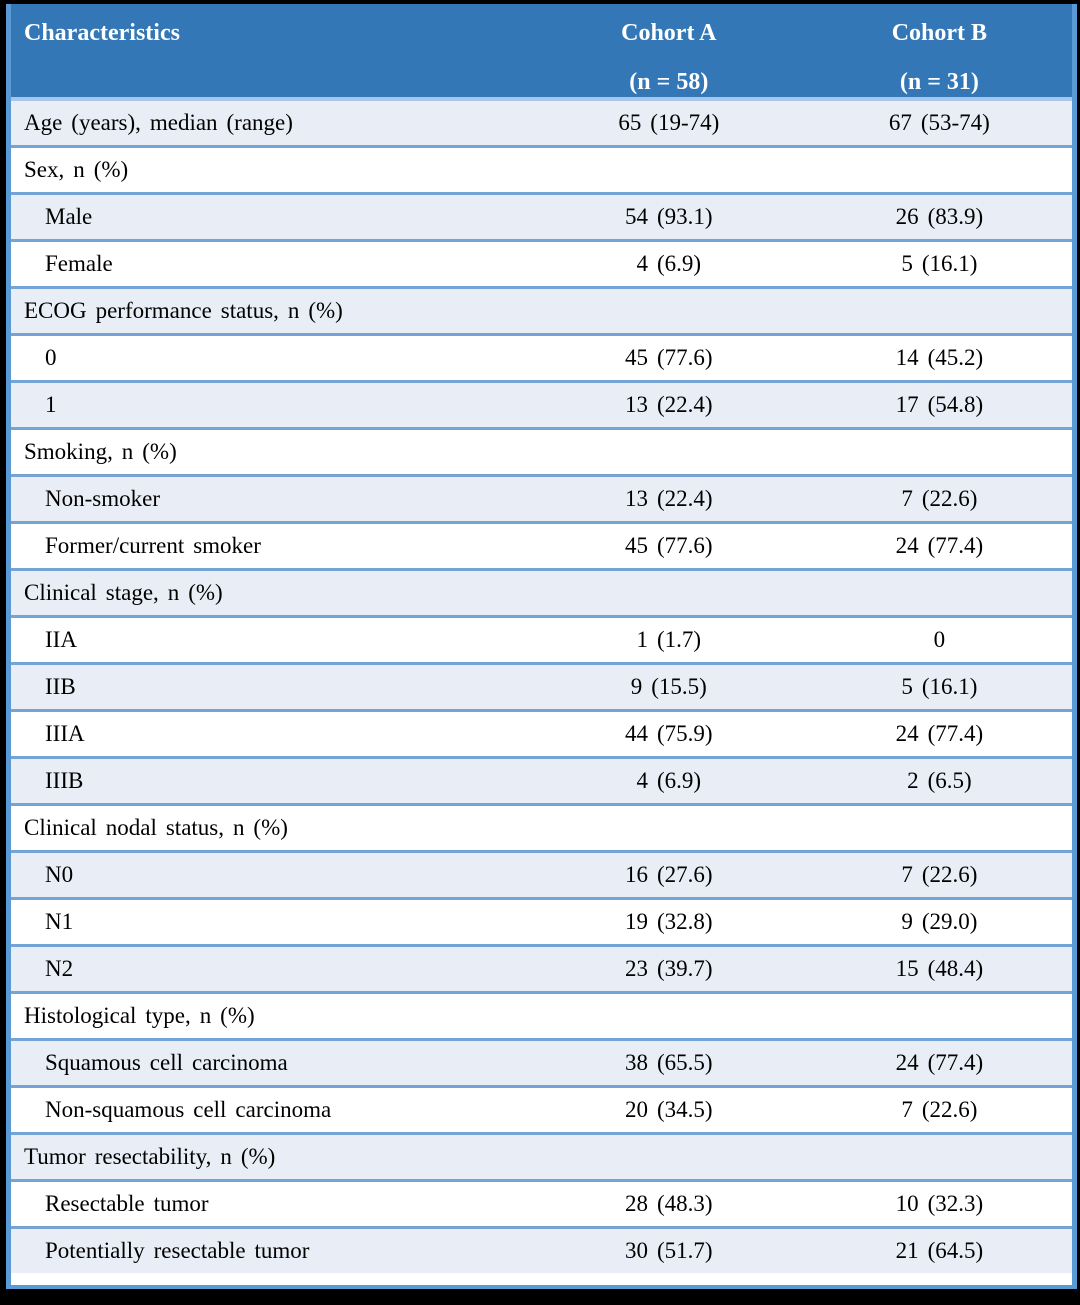 The width and height of the screenshot is (1080, 1305). I want to click on cohort-b-value-cell: 10 (32.3), so click(939, 1203).